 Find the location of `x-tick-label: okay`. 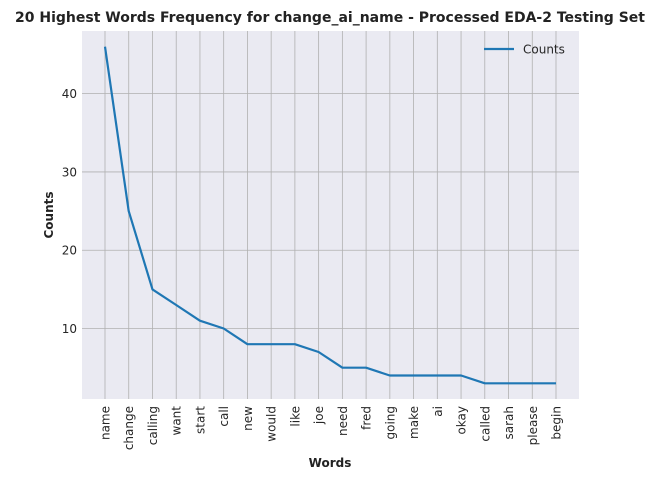

x-tick-label: okay is located at coordinates (462, 420).